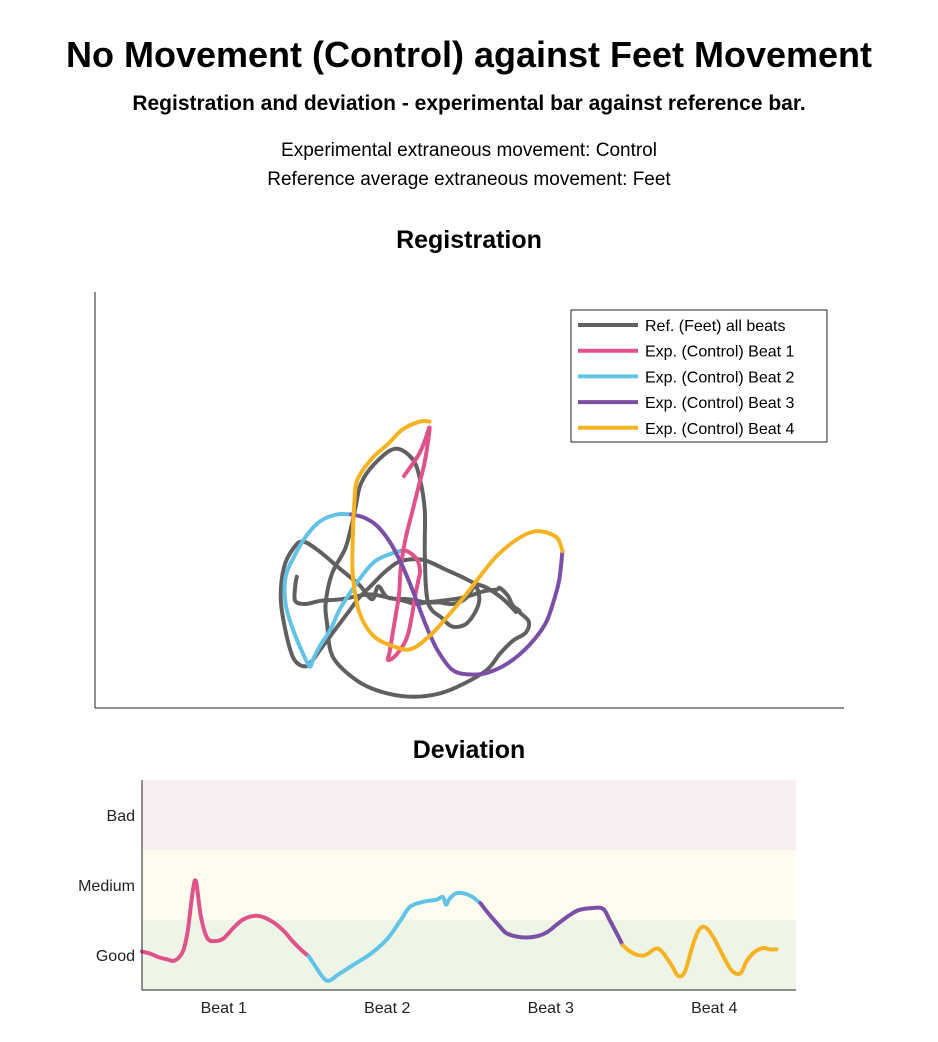 The height and width of the screenshot is (1042, 938). Describe the element at coordinates (720, 403) in the screenshot. I see `legend-label-4: Exp. (Control) Beat 3` at that location.